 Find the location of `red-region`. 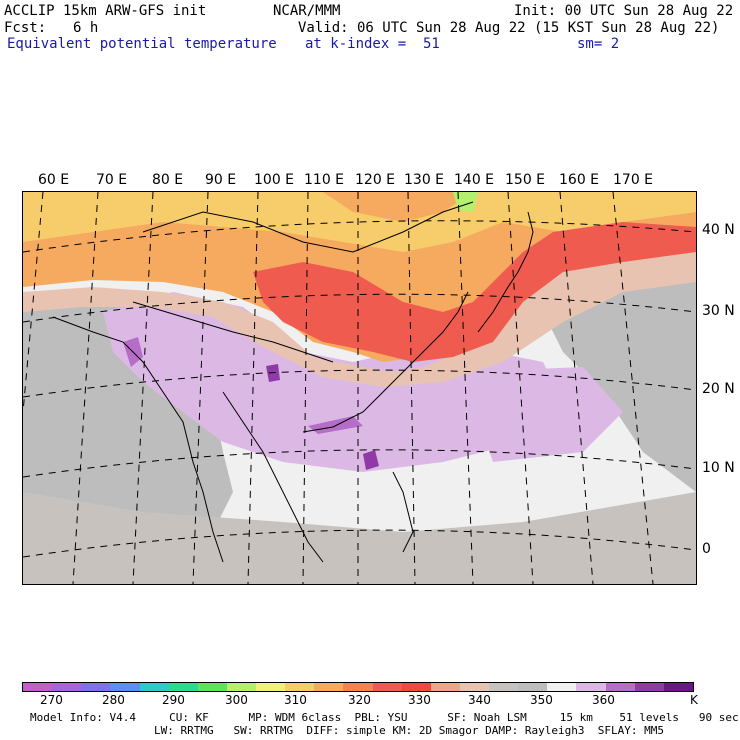

red-region is located at coordinates (474, 292).